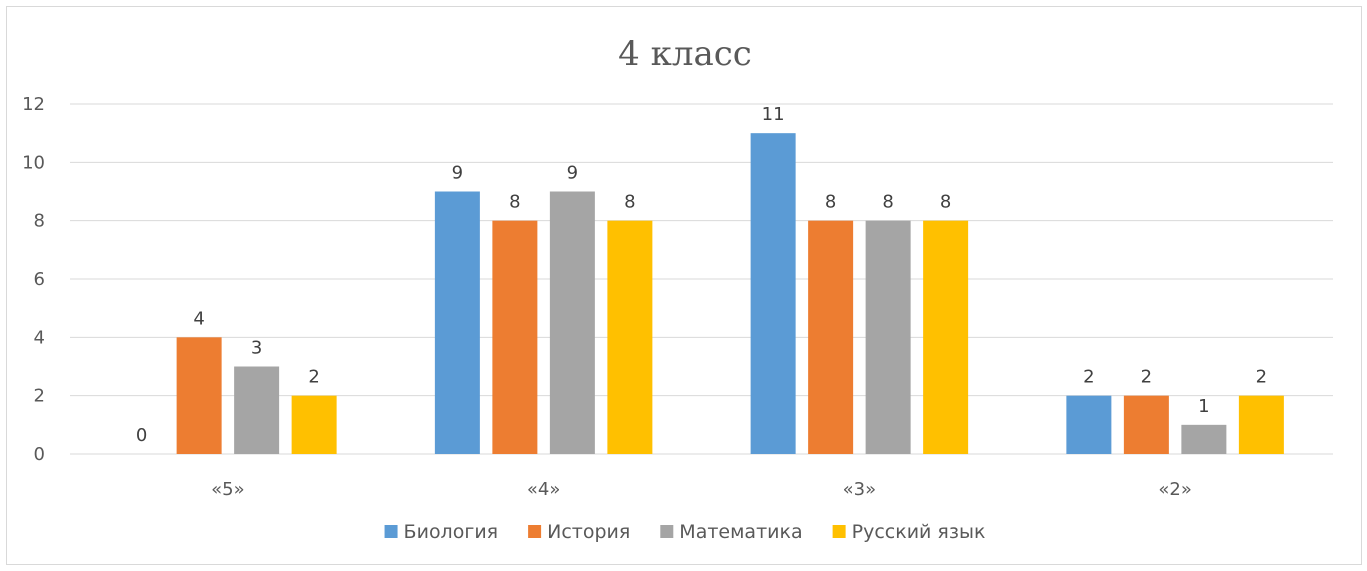  Describe the element at coordinates (33, 162) in the screenshot. I see `y-tick-label: 10` at that location.